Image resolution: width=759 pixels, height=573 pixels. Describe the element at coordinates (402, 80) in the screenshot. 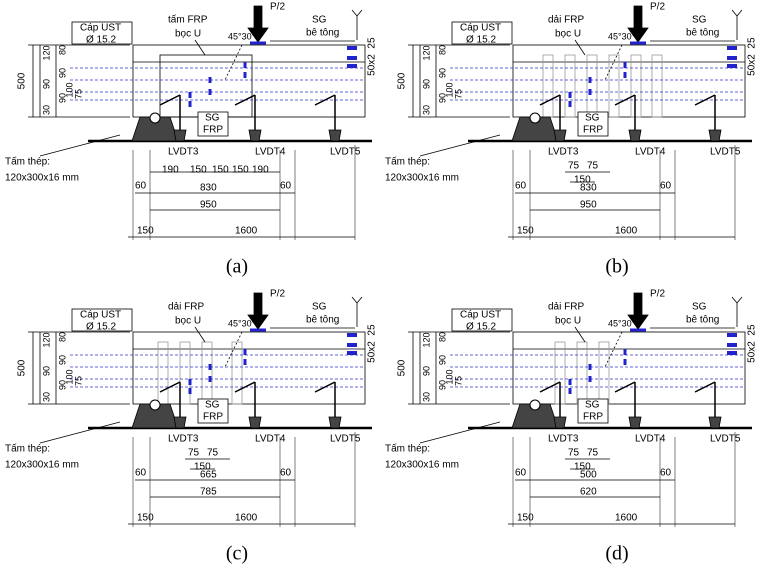

I see `label: 500` at that location.